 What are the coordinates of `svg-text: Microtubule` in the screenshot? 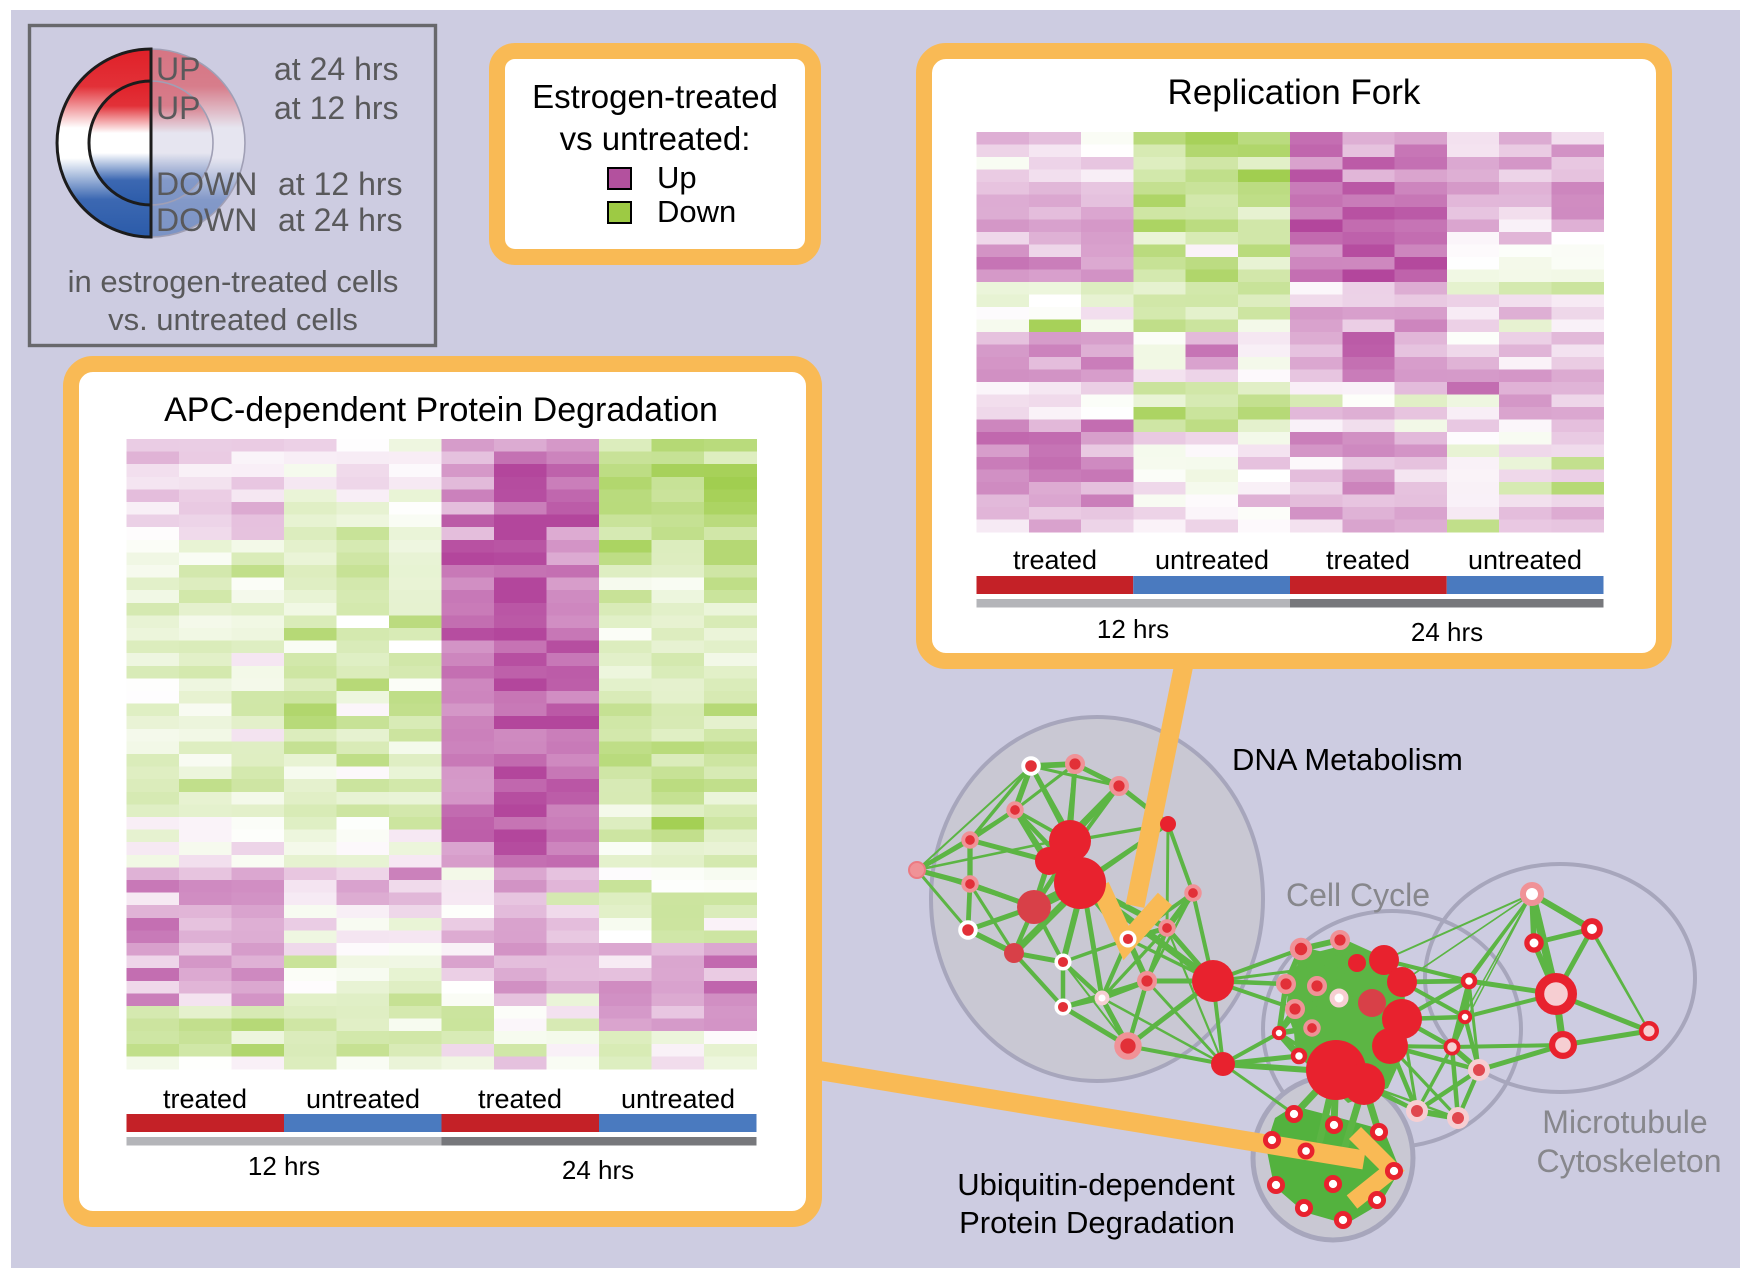 It's located at (1624, 1122).